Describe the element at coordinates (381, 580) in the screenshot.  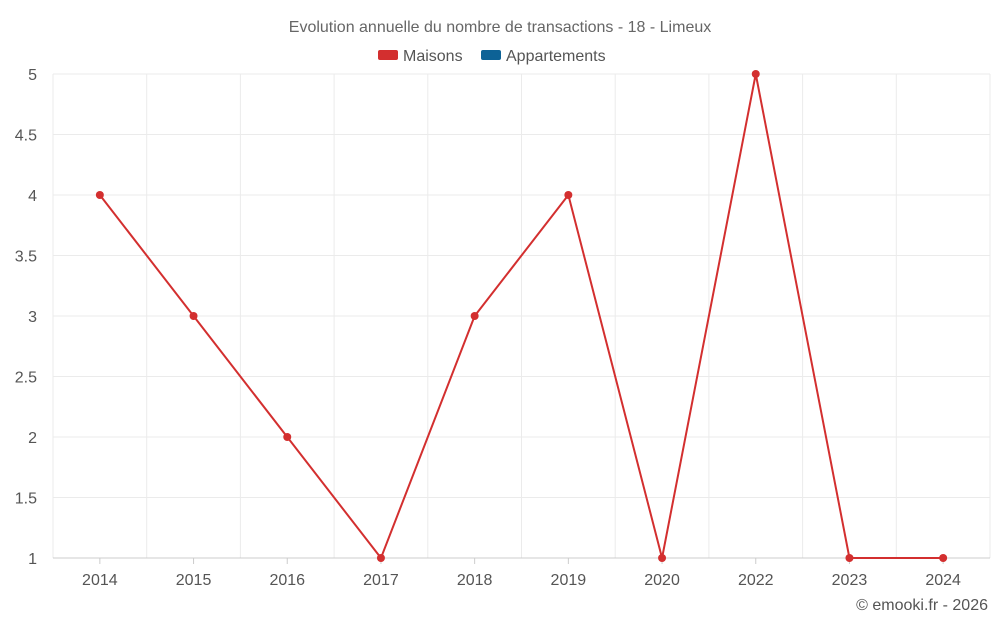
I see `x-tick-label: 2017` at that location.